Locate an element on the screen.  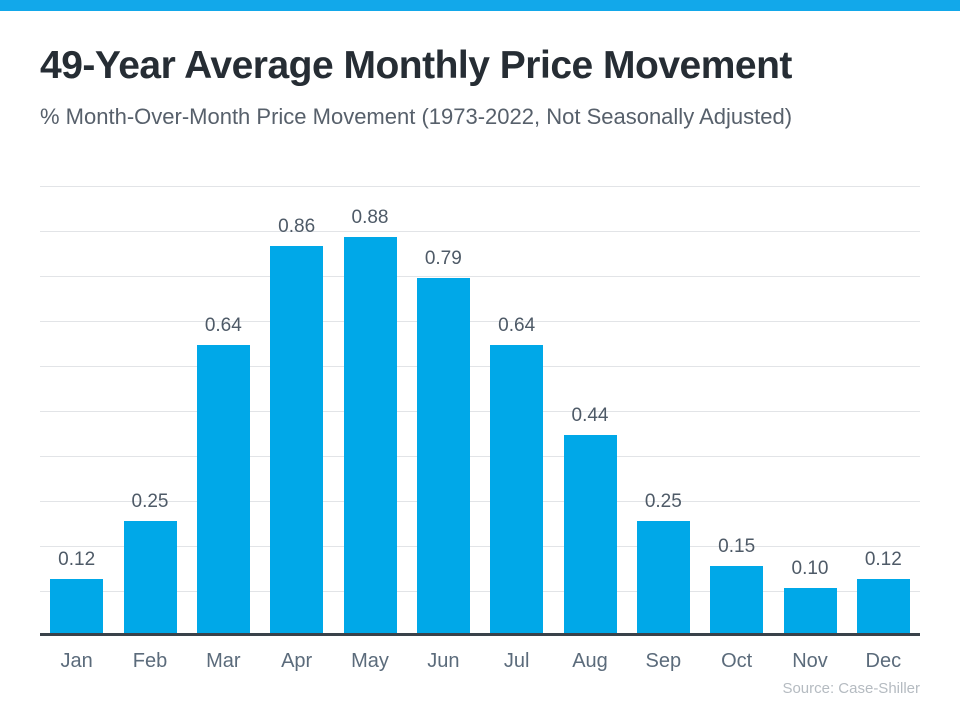
x-axis-label-jul: Jul is located at coordinates (516, 661).